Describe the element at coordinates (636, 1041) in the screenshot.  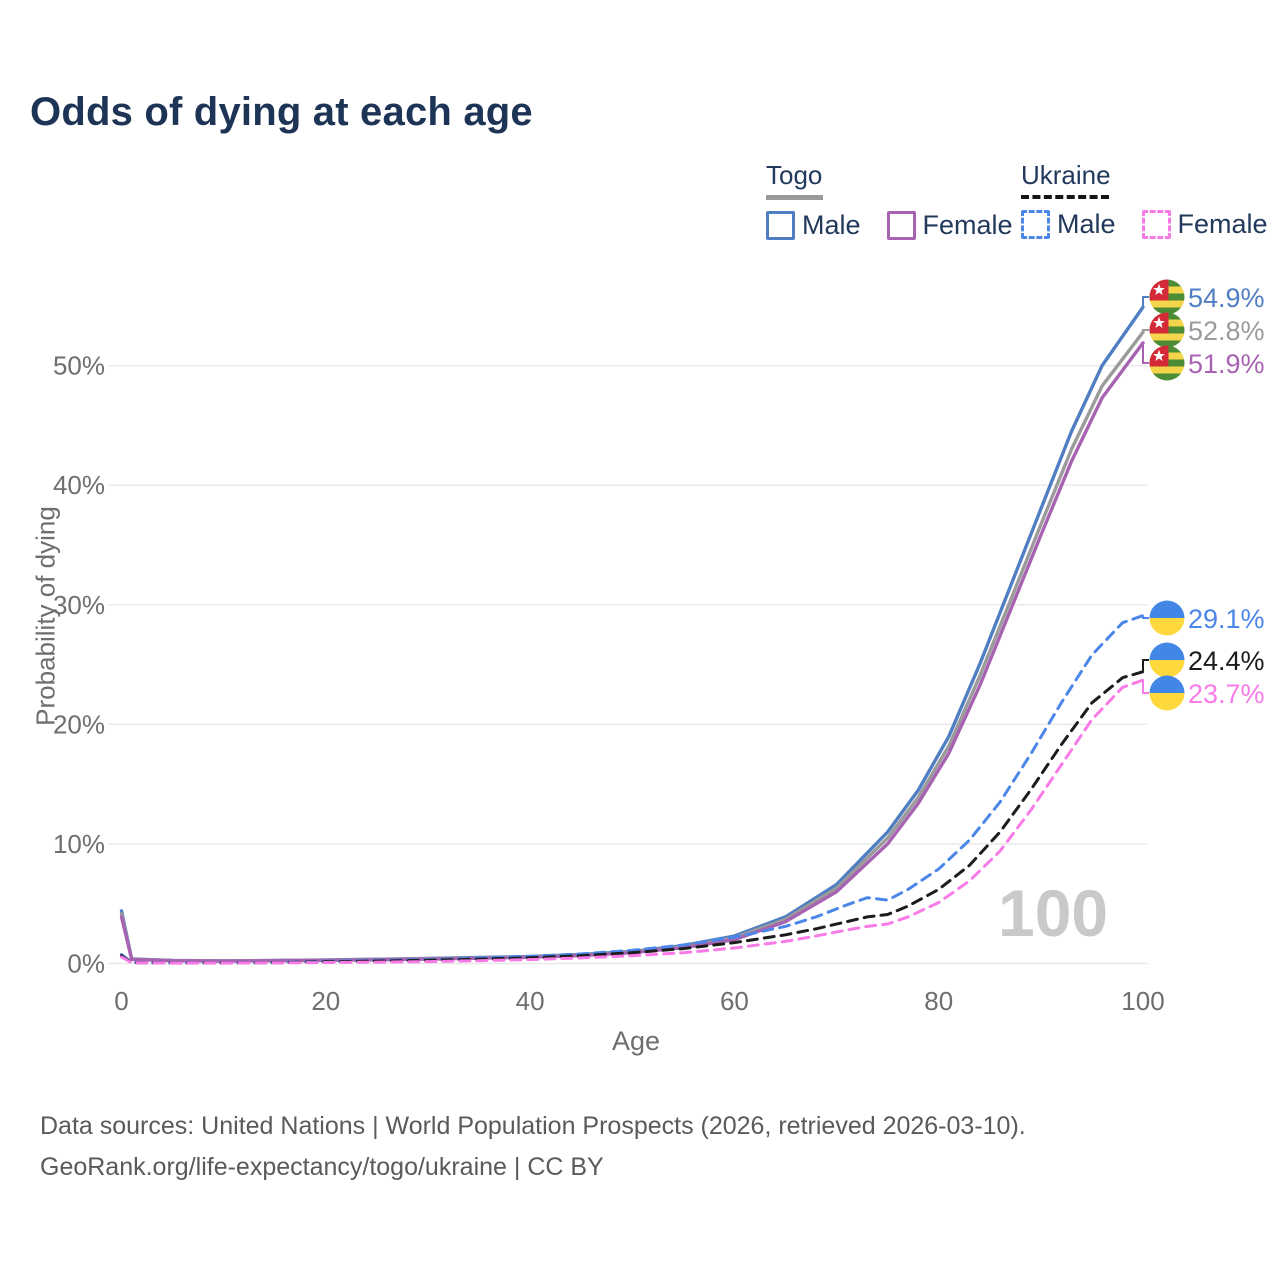
I see `x-axis-title: Age` at that location.